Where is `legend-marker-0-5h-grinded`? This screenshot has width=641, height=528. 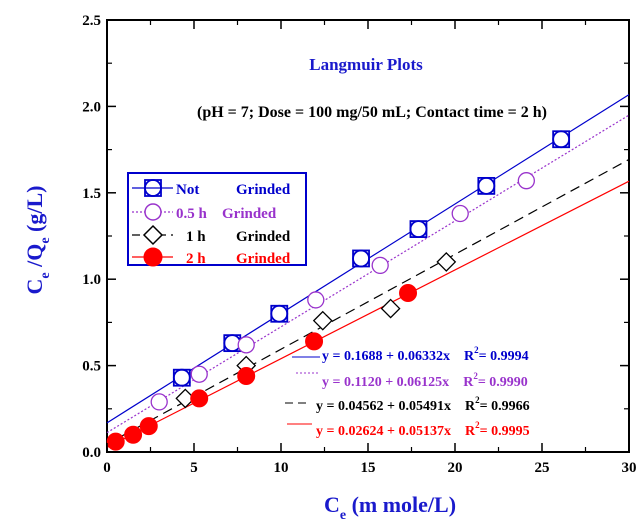 legend-marker-0-5h-grinded is located at coordinates (153, 212).